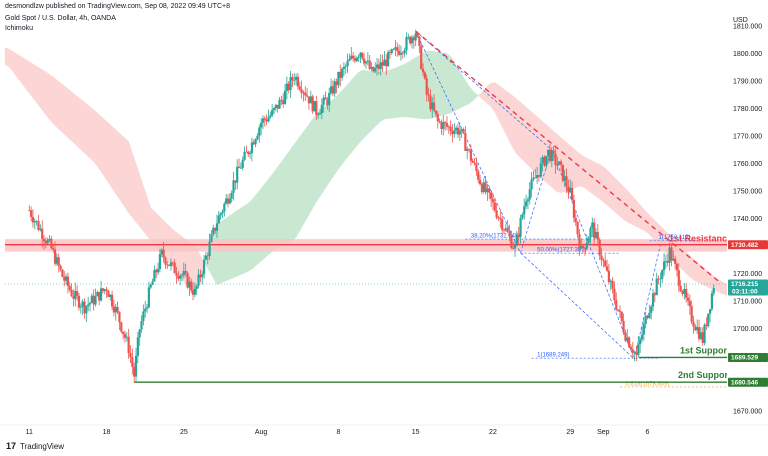 This screenshot has height=456, width=768. Describe the element at coordinates (648, 432) in the screenshot. I see `x-tick-label: 6` at that location.